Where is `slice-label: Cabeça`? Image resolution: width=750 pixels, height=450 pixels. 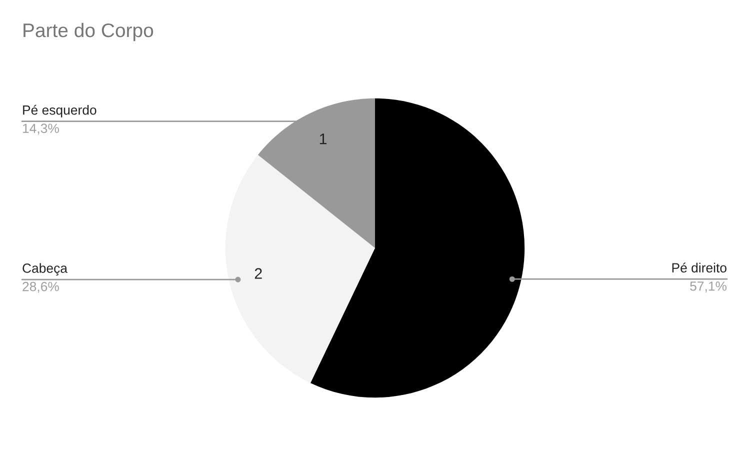 slice-label: Cabeça is located at coordinates (45, 269).